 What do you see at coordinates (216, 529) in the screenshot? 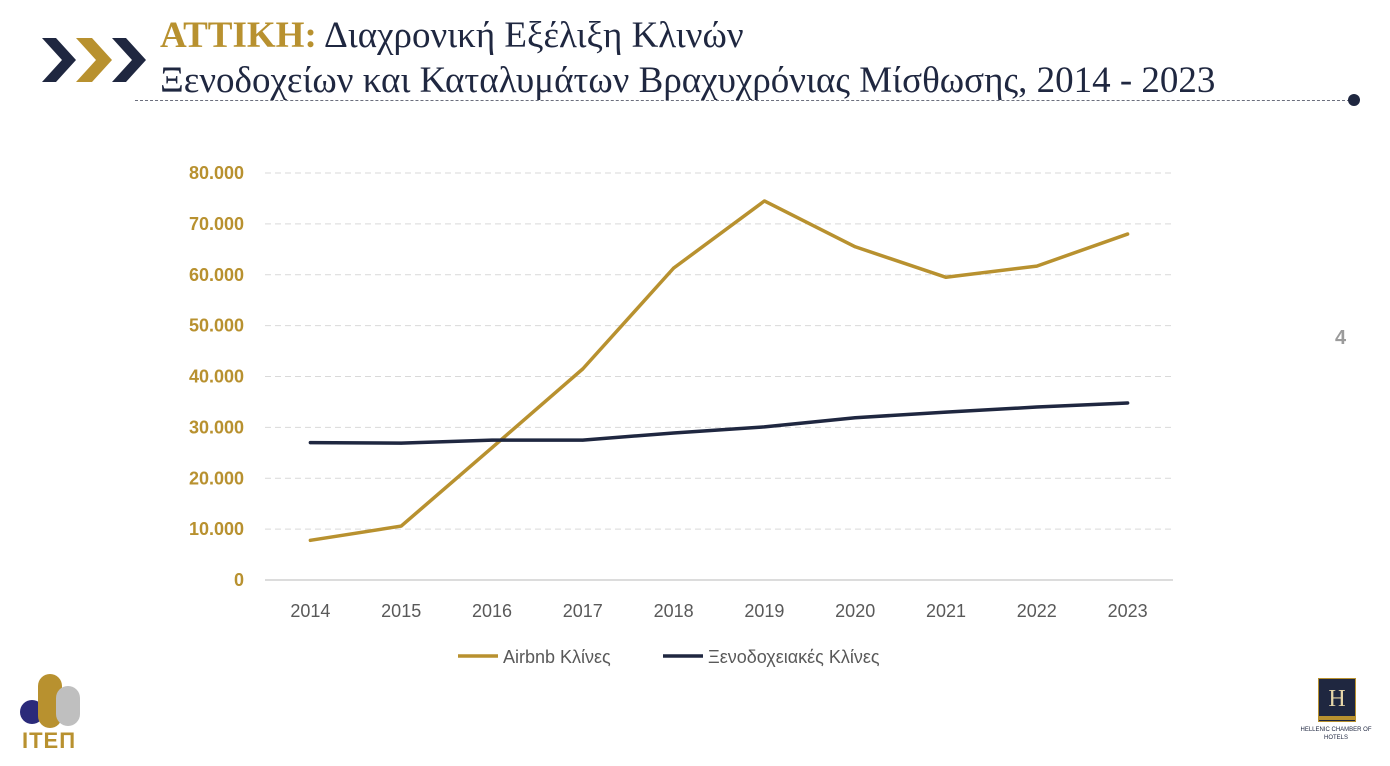
I see `y-tick-label: 10.000` at bounding box center [216, 529].